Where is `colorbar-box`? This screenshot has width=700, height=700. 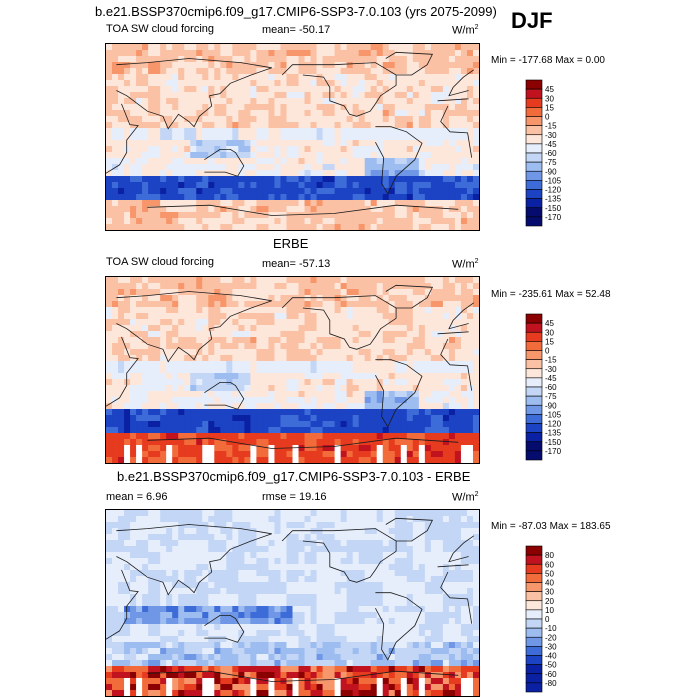
colorbar-box is located at coordinates (534, 446).